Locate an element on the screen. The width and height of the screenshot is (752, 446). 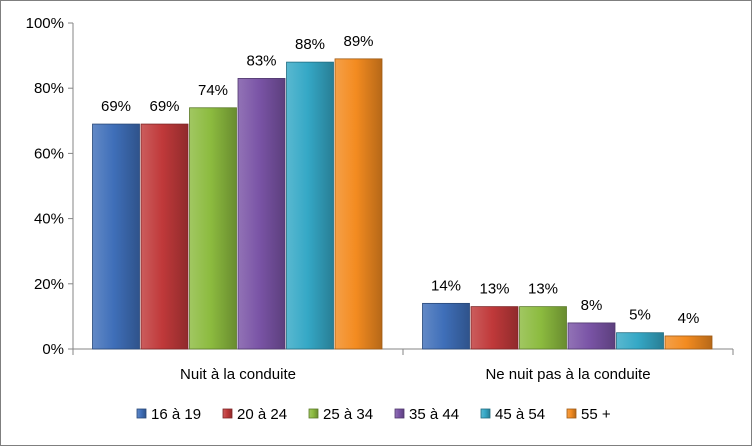
legend-label: 20 à 24 is located at coordinates (262, 414).